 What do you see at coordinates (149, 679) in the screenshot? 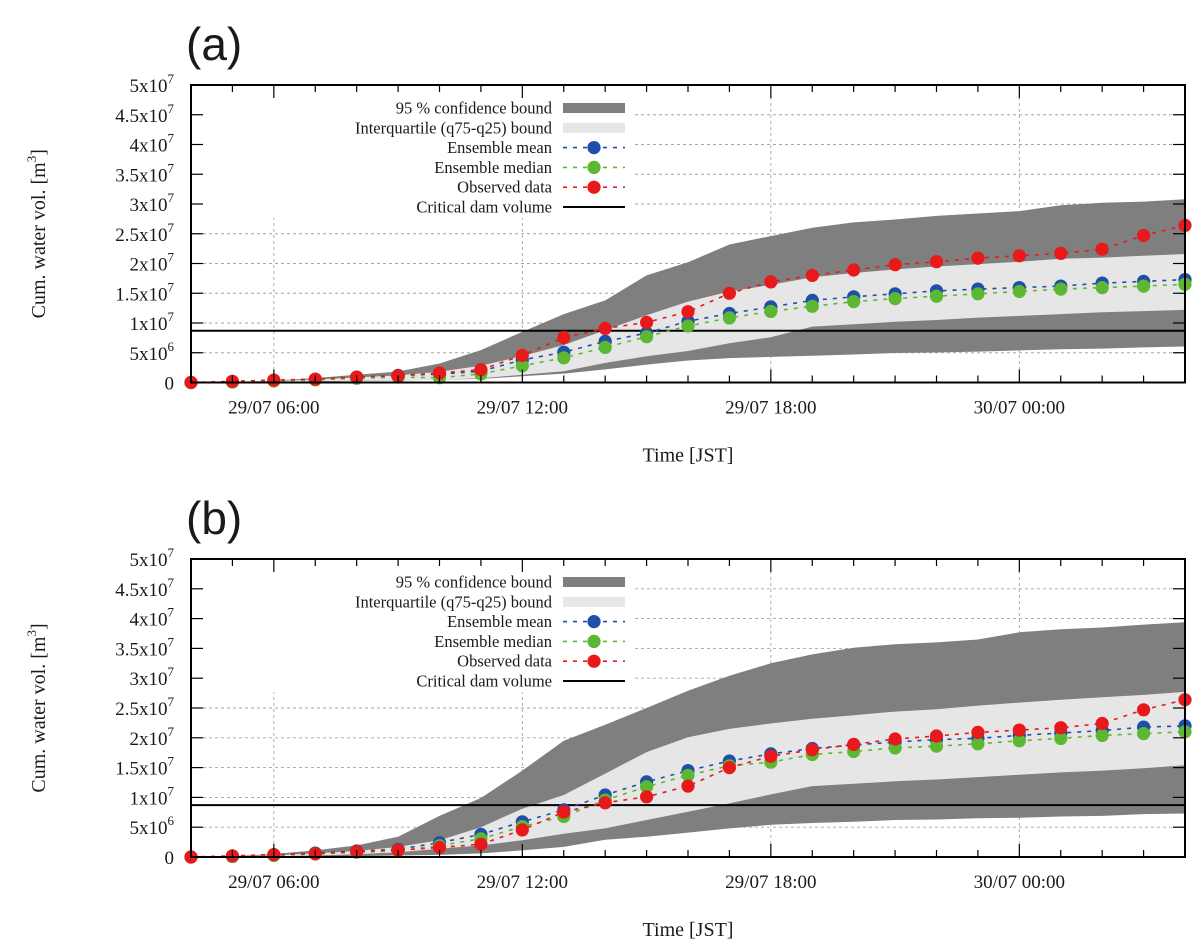
I see `y-tick-mantissa: 3x10` at bounding box center [149, 679].